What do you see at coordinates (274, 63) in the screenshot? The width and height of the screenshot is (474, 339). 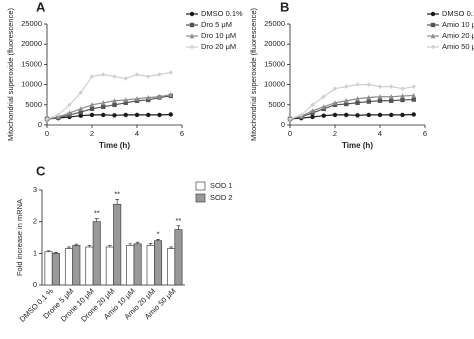 I see `y-tick-label: 15000` at bounding box center [274, 63].